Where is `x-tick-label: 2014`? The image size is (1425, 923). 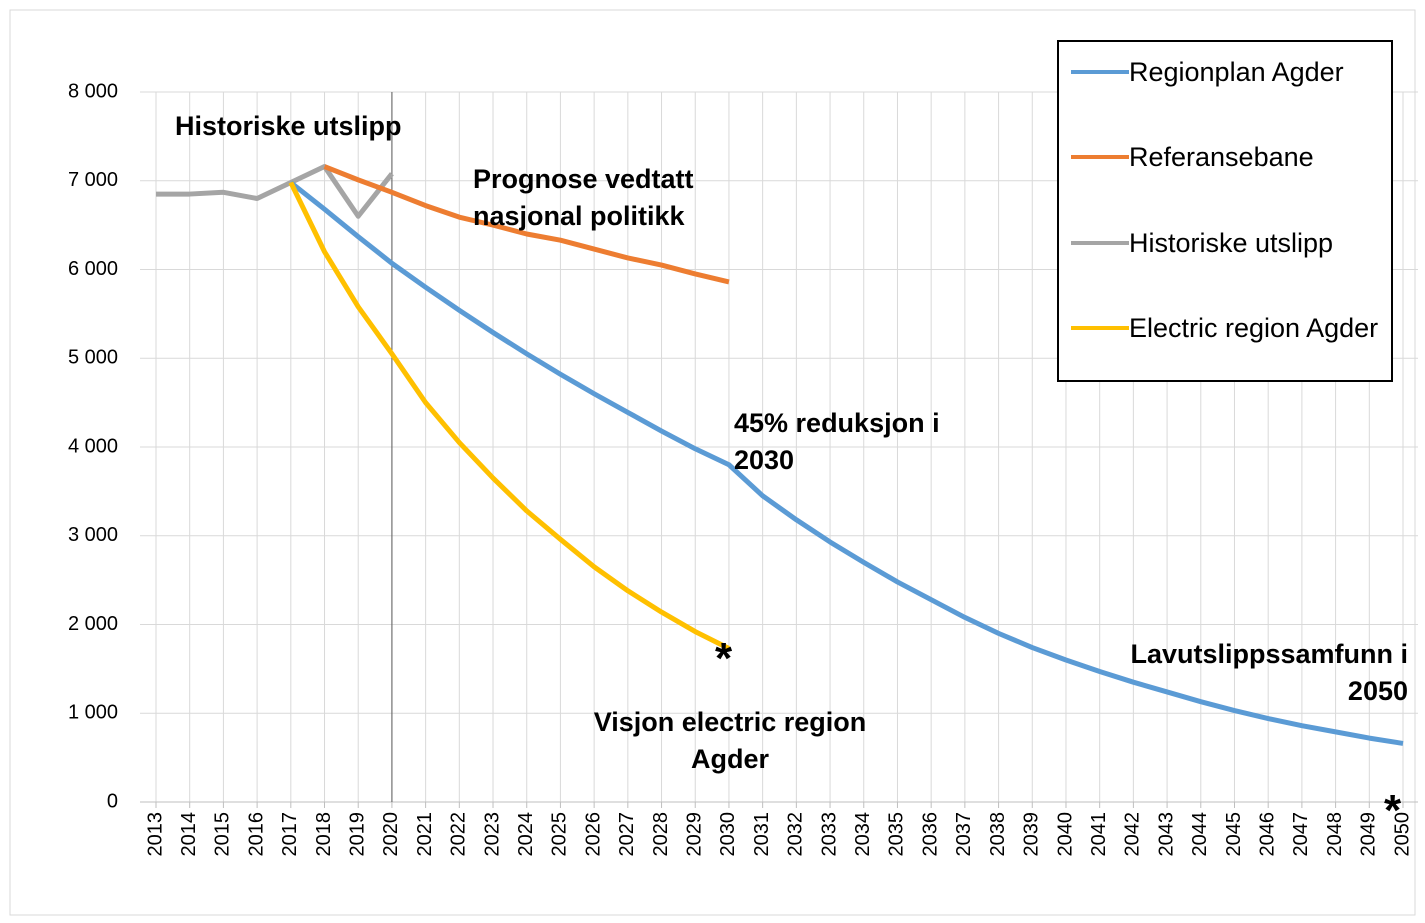
x-tick-label: 2014 is located at coordinates (189, 834).